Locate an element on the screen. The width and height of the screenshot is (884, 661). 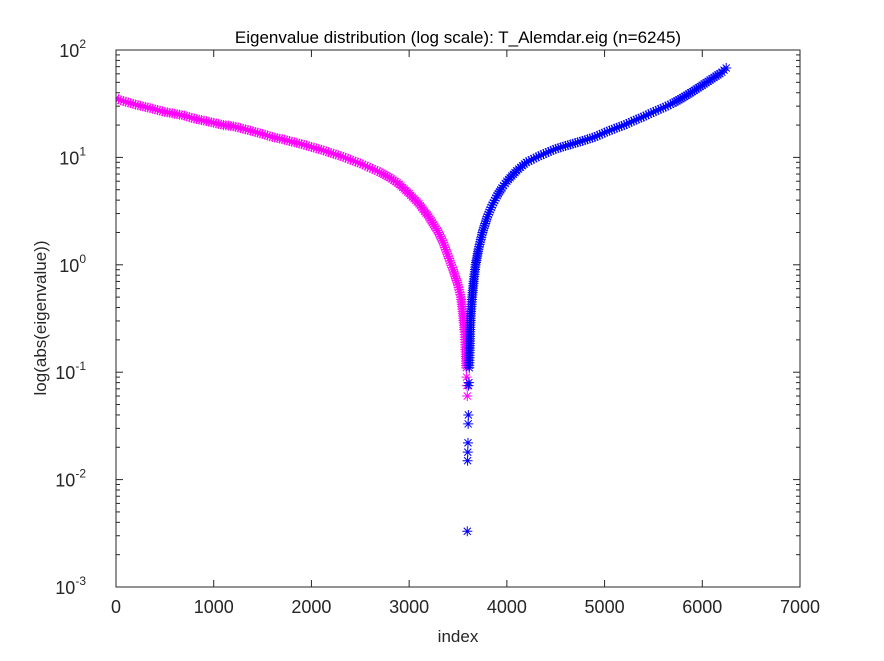
y-tick-label: 10¹ is located at coordinates (72, 156).